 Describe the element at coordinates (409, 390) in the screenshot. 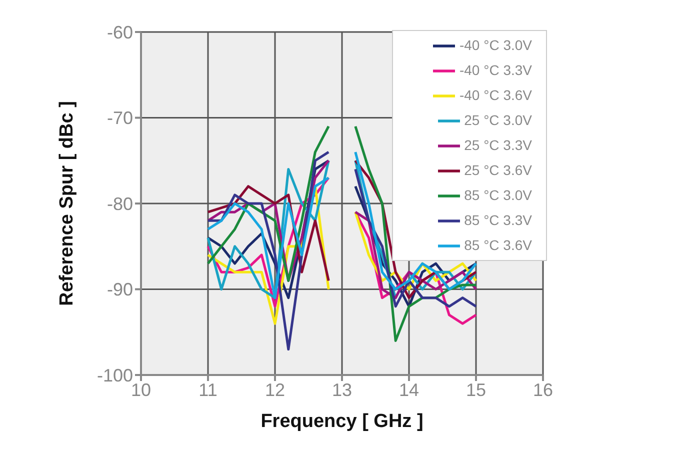

I see `x-tick-label: 14` at that location.